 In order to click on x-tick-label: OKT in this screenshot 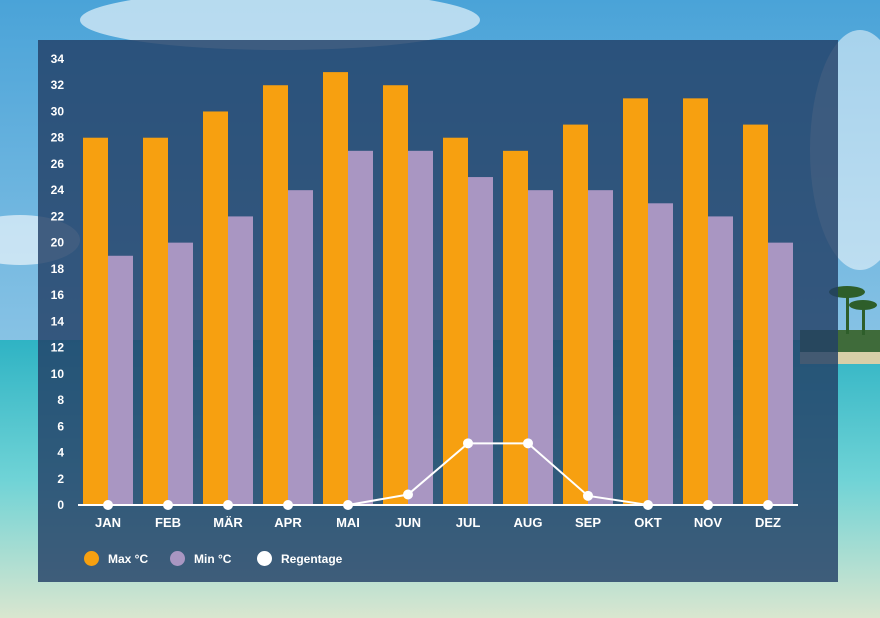, I will do `click(648, 522)`.